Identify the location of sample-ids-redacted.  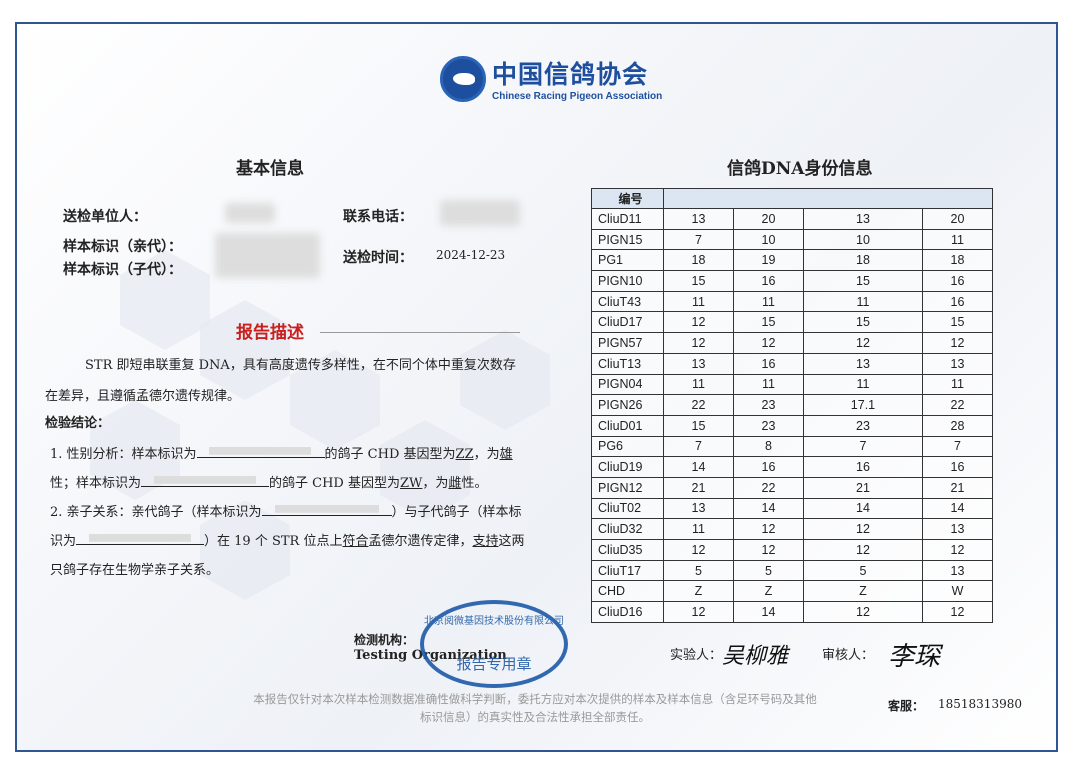
(267, 255).